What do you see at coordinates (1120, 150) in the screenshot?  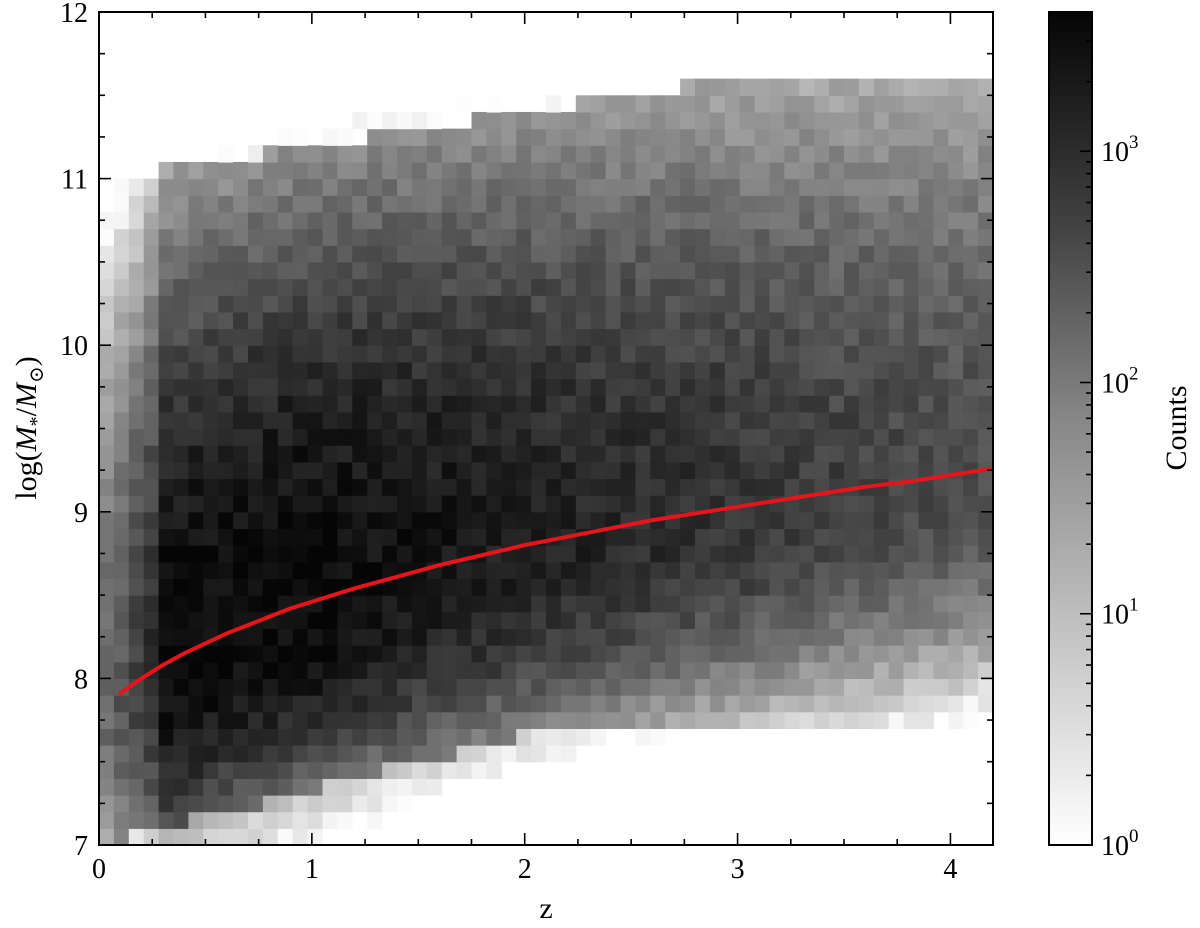 I see `colorbar-tick-label: 103` at bounding box center [1120, 150].